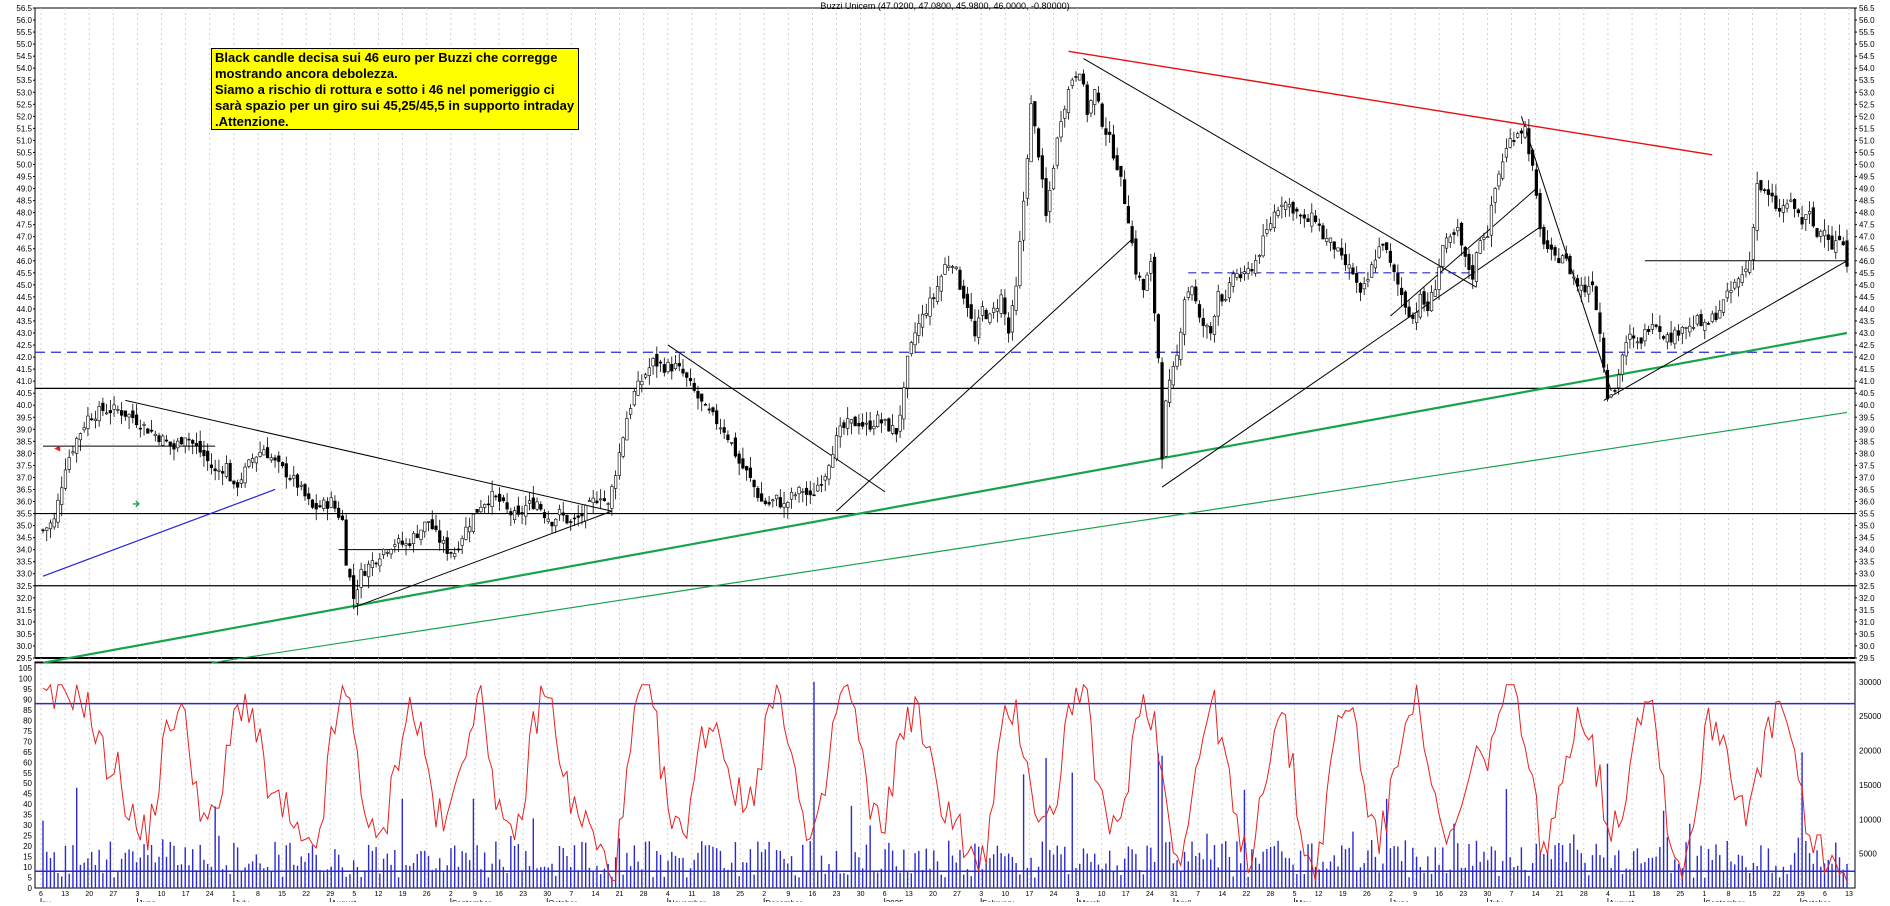 The height and width of the screenshot is (906, 1890). Describe the element at coordinates (1415, 894) in the screenshot. I see `x-day-label: 9` at that location.